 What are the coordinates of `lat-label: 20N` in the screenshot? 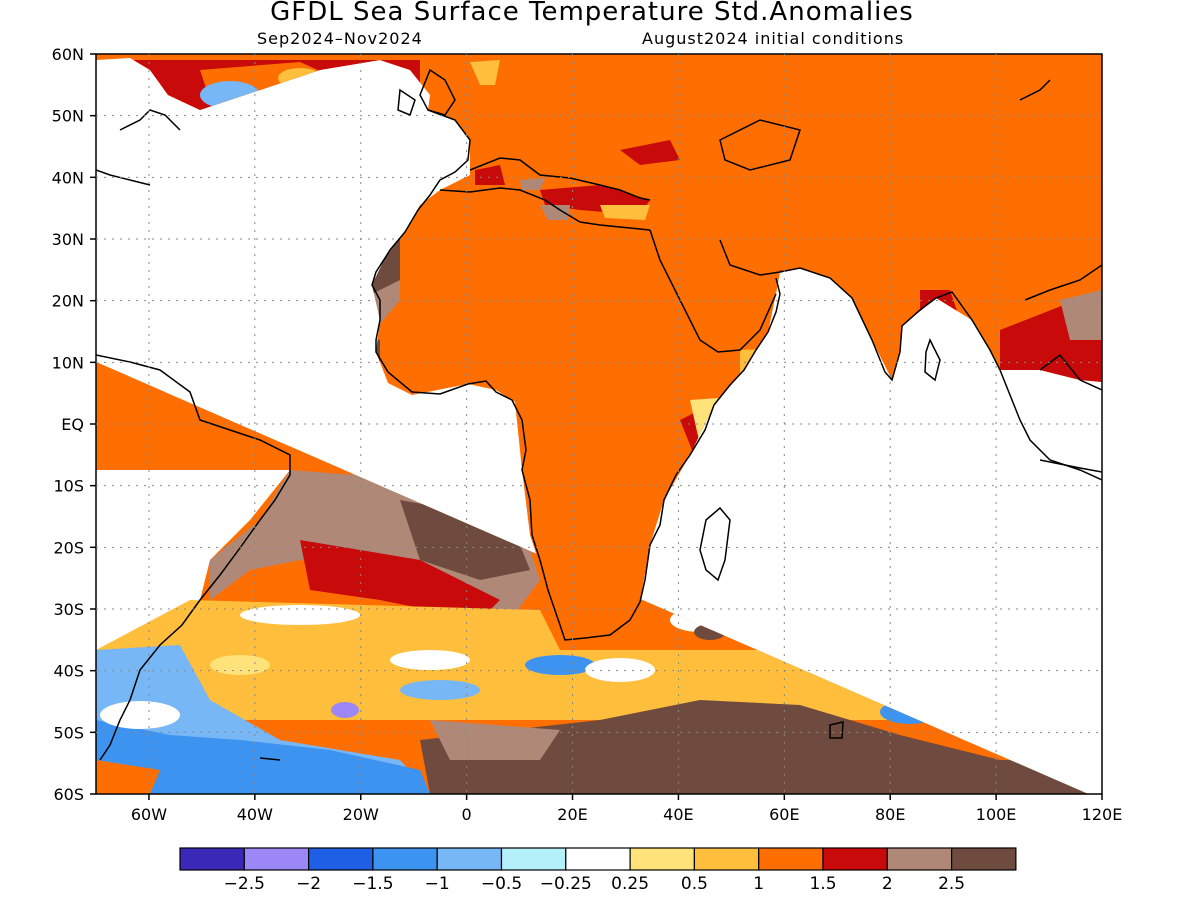 It's located at (68, 301).